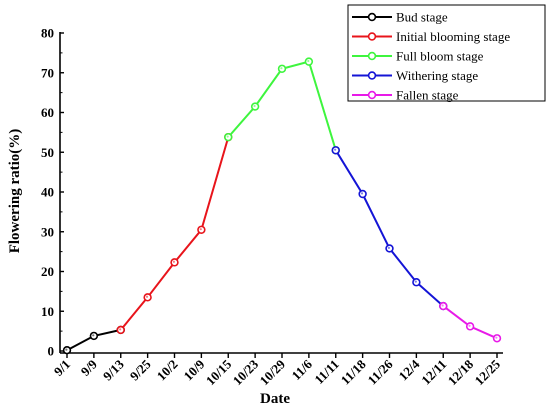  What do you see at coordinates (47, 231) in the screenshot?
I see `y-tick-label: 30` at bounding box center [47, 231].